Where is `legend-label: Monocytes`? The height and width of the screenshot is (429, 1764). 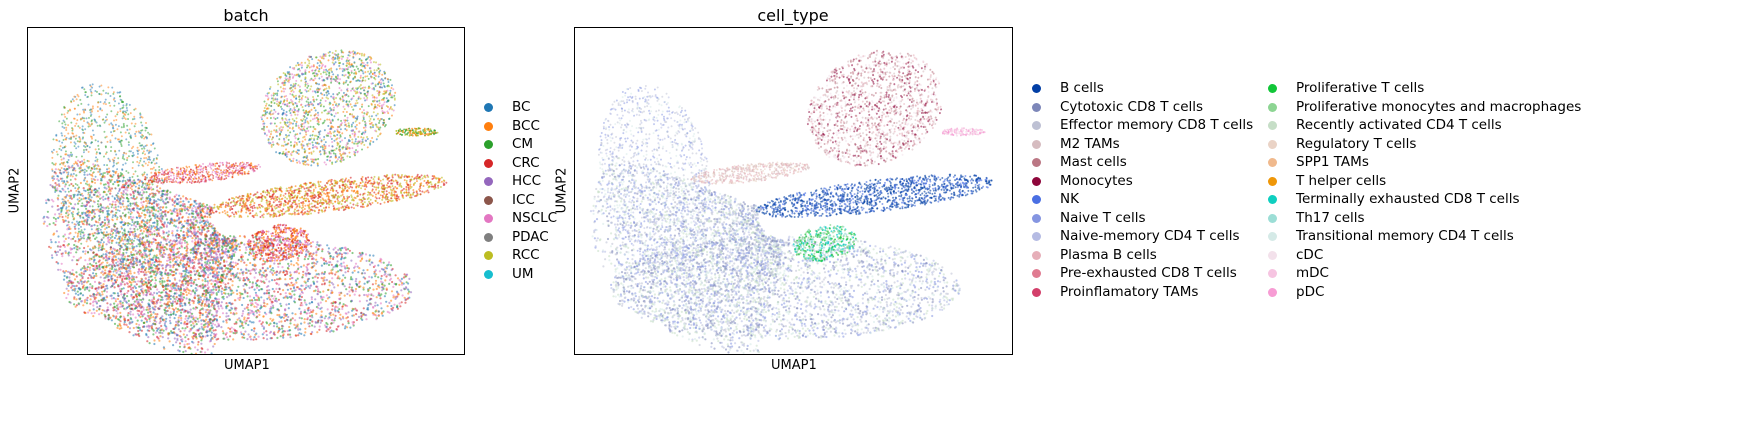
legend-label: Monocytes is located at coordinates (1096, 181).